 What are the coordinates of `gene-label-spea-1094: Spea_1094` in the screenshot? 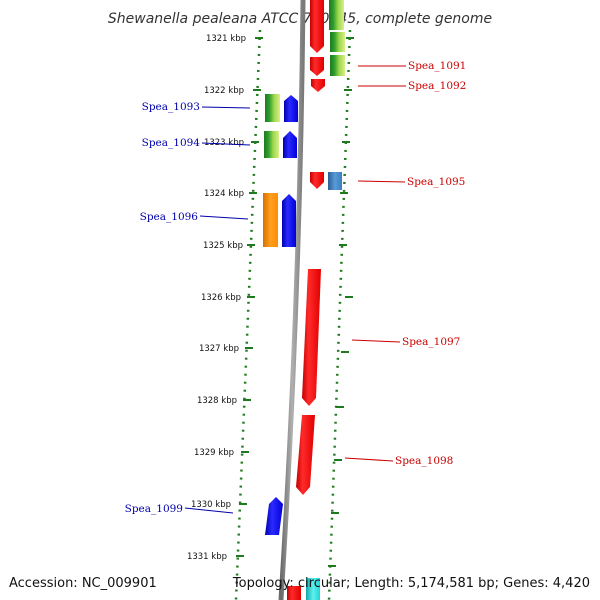 It's located at (171, 143).